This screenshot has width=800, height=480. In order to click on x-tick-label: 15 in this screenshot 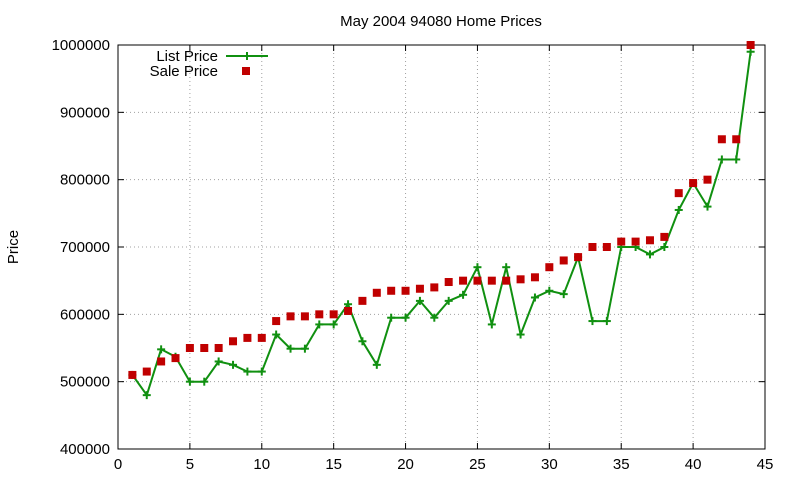, I will do `click(333, 464)`.